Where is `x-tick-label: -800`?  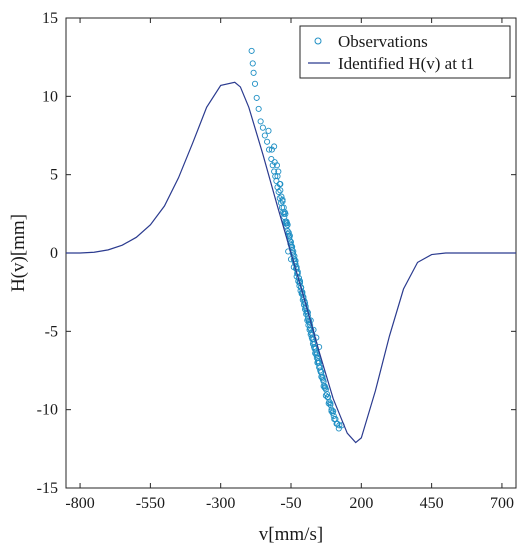
x-tick-label: -800 is located at coordinates (79, 503).